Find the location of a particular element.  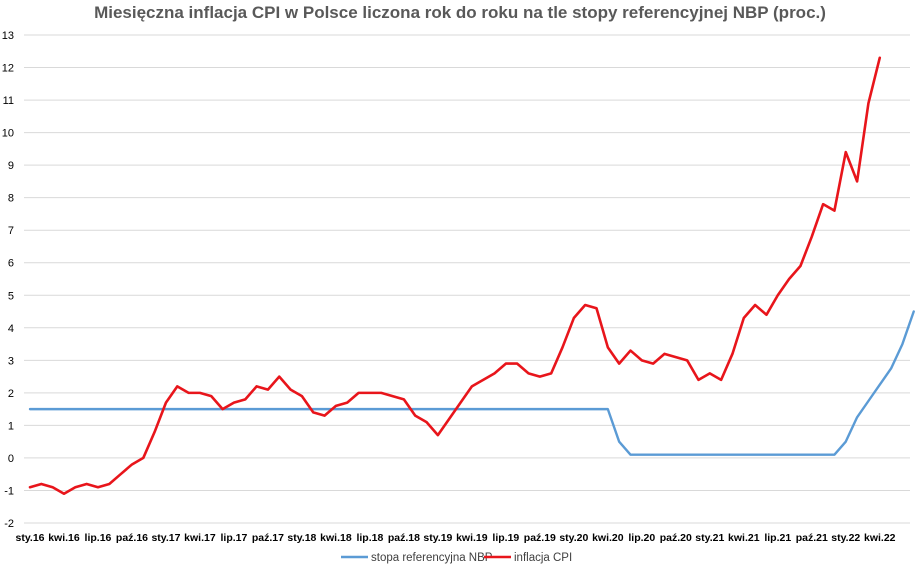

x-tick-label: paź.21 is located at coordinates (812, 538).